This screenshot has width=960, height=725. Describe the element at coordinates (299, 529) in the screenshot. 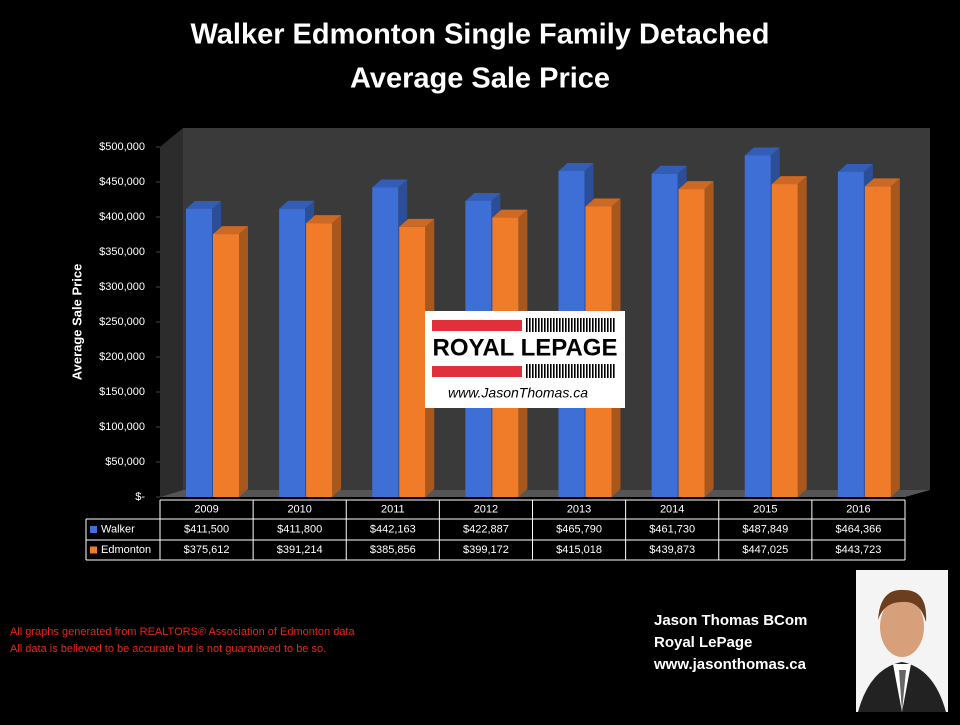

I see `table-value: $411,800` at that location.